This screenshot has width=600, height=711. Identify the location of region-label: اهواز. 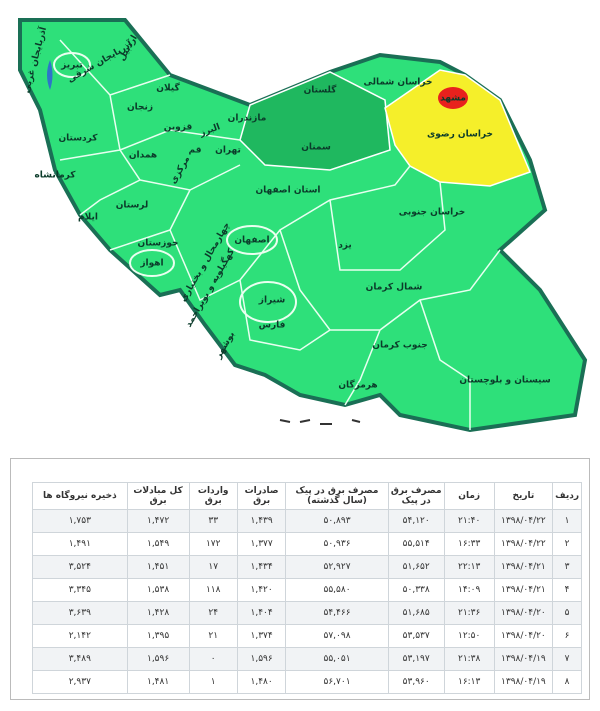
(151, 264).